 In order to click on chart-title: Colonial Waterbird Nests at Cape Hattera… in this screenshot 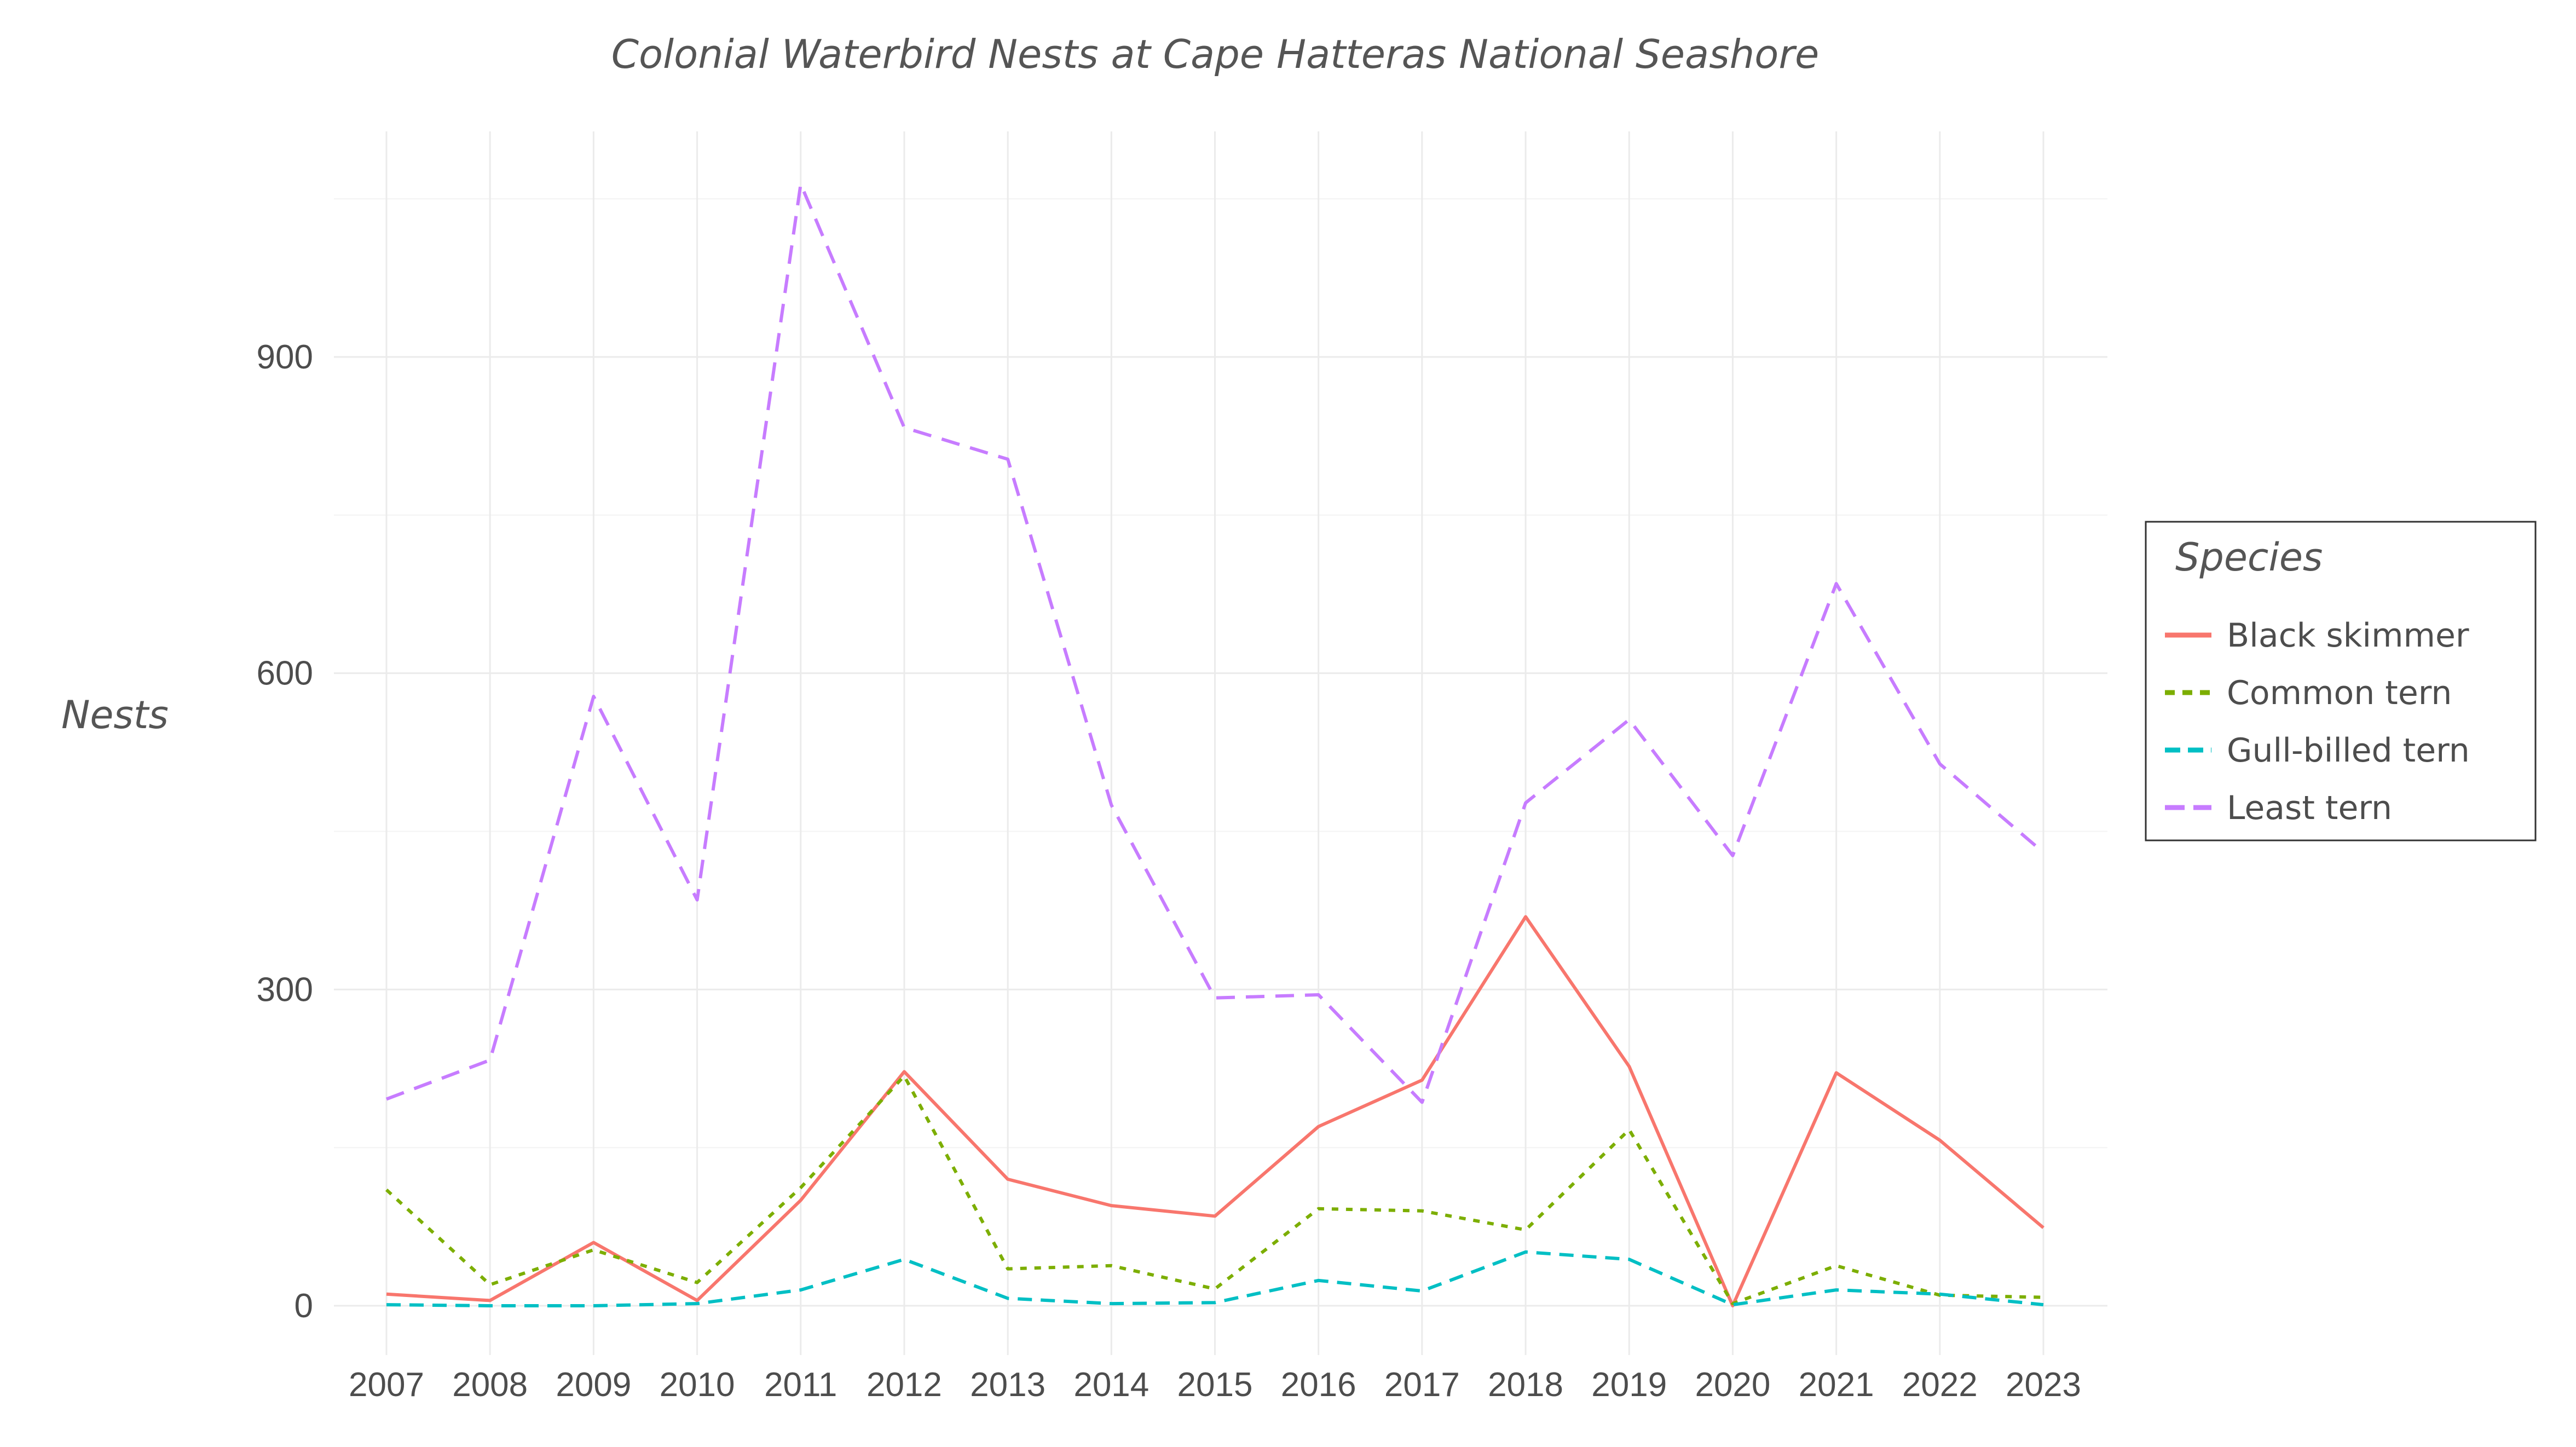, I will do `click(1216, 54)`.